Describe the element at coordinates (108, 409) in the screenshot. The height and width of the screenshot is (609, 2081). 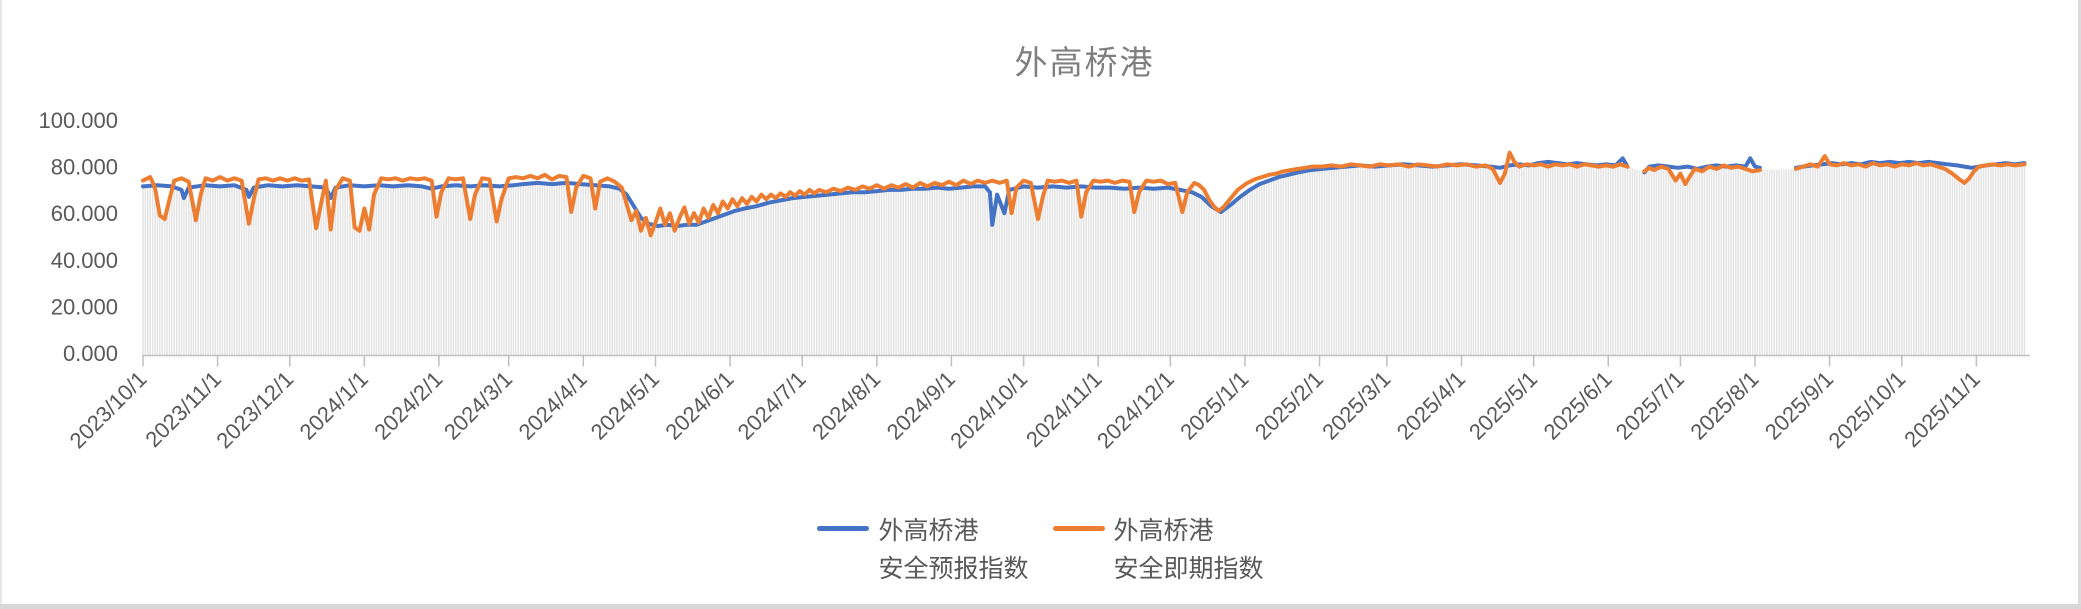
I see `x-axis-label: 2023/10/1` at that location.